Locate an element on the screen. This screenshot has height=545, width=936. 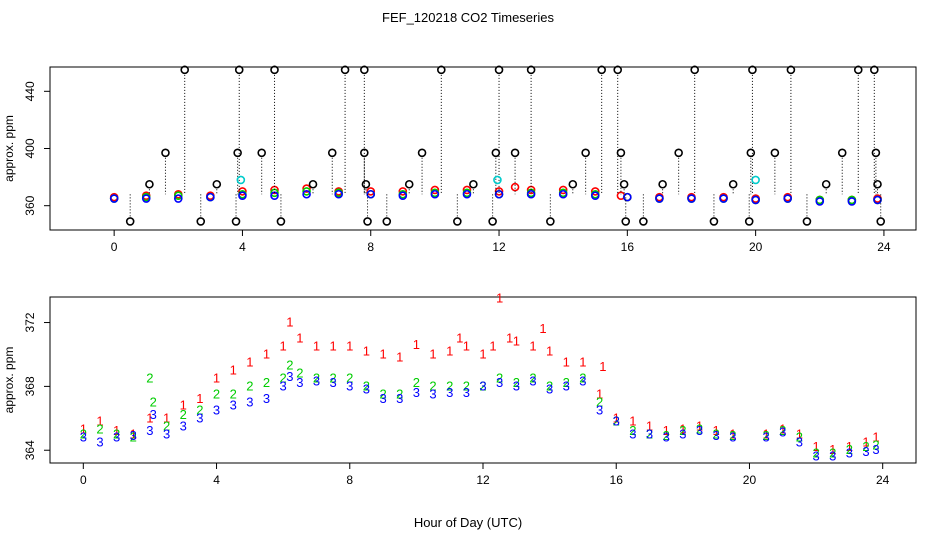
y-tick-label: 364 is located at coordinates (30, 450).